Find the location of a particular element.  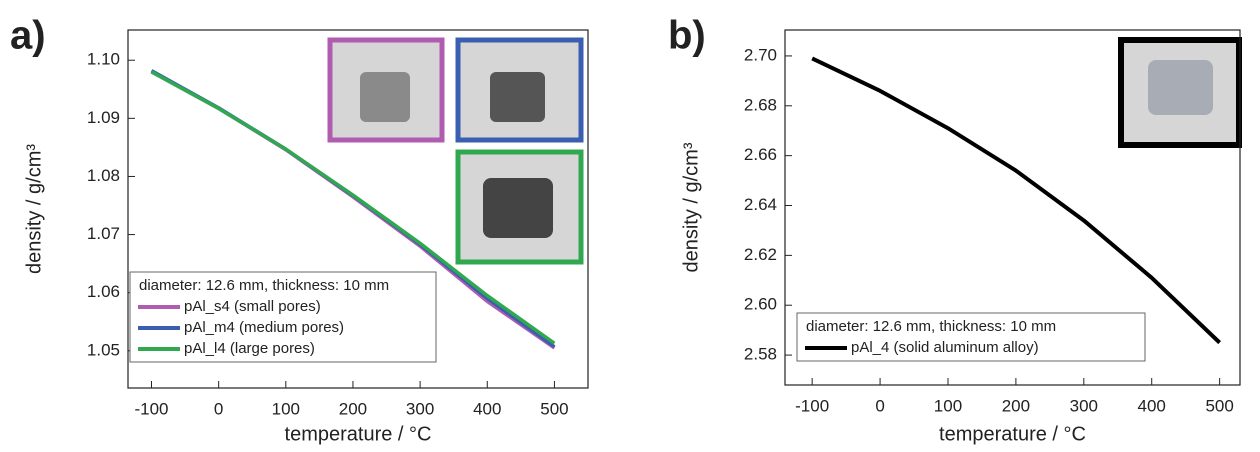

y-tick-label: 1.09 is located at coordinates (103, 117).